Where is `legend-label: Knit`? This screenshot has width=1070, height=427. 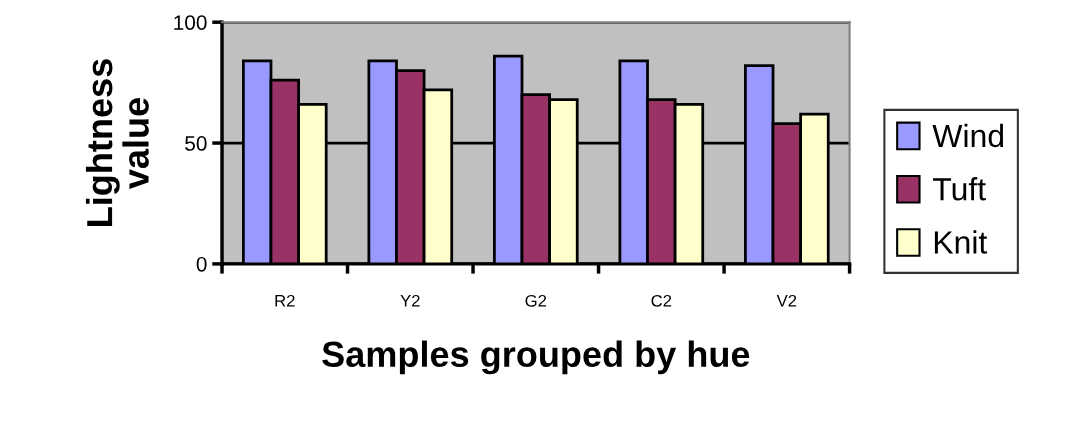
legend-label: Knit is located at coordinates (961, 242).